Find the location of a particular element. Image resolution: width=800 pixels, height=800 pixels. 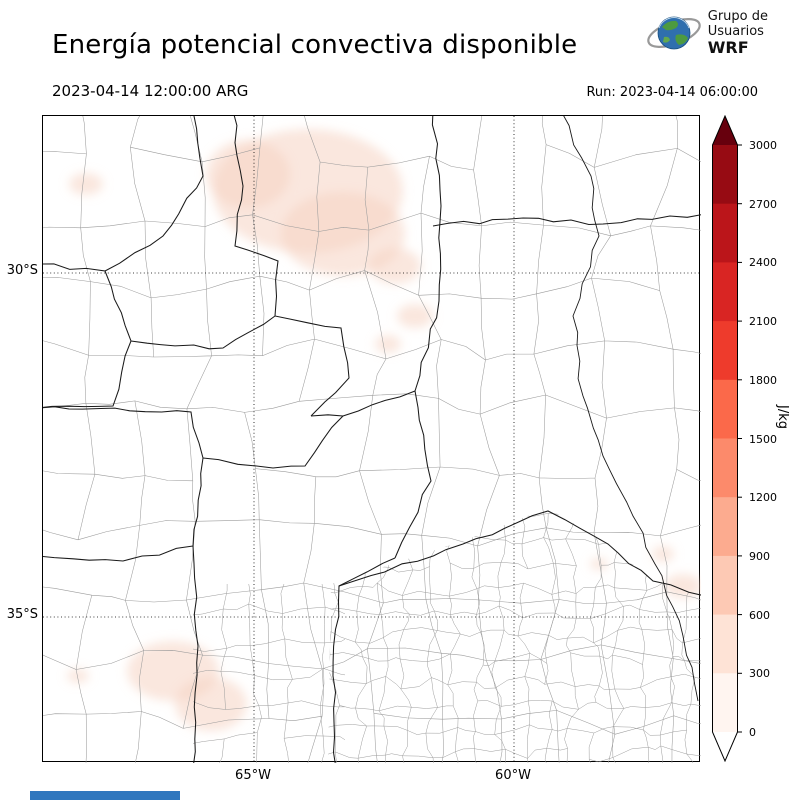

valid-time-label: 2023-04-14 12:00:00 ARG is located at coordinates (150, 91).